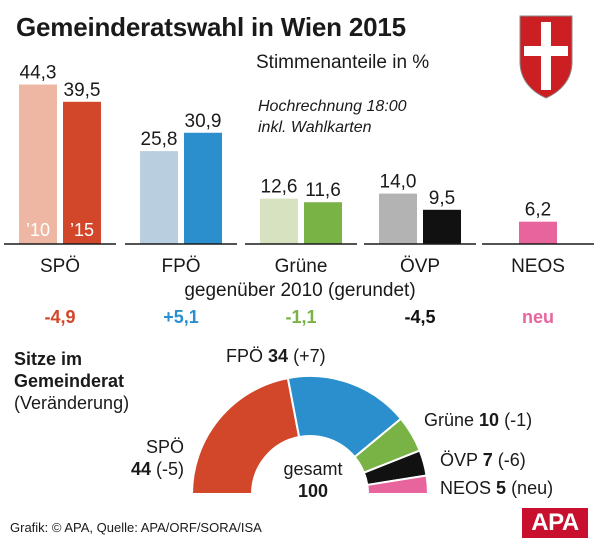  Describe the element at coordinates (300, 317) in the screenshot. I see `change-label-gruene: -1,1` at that location.